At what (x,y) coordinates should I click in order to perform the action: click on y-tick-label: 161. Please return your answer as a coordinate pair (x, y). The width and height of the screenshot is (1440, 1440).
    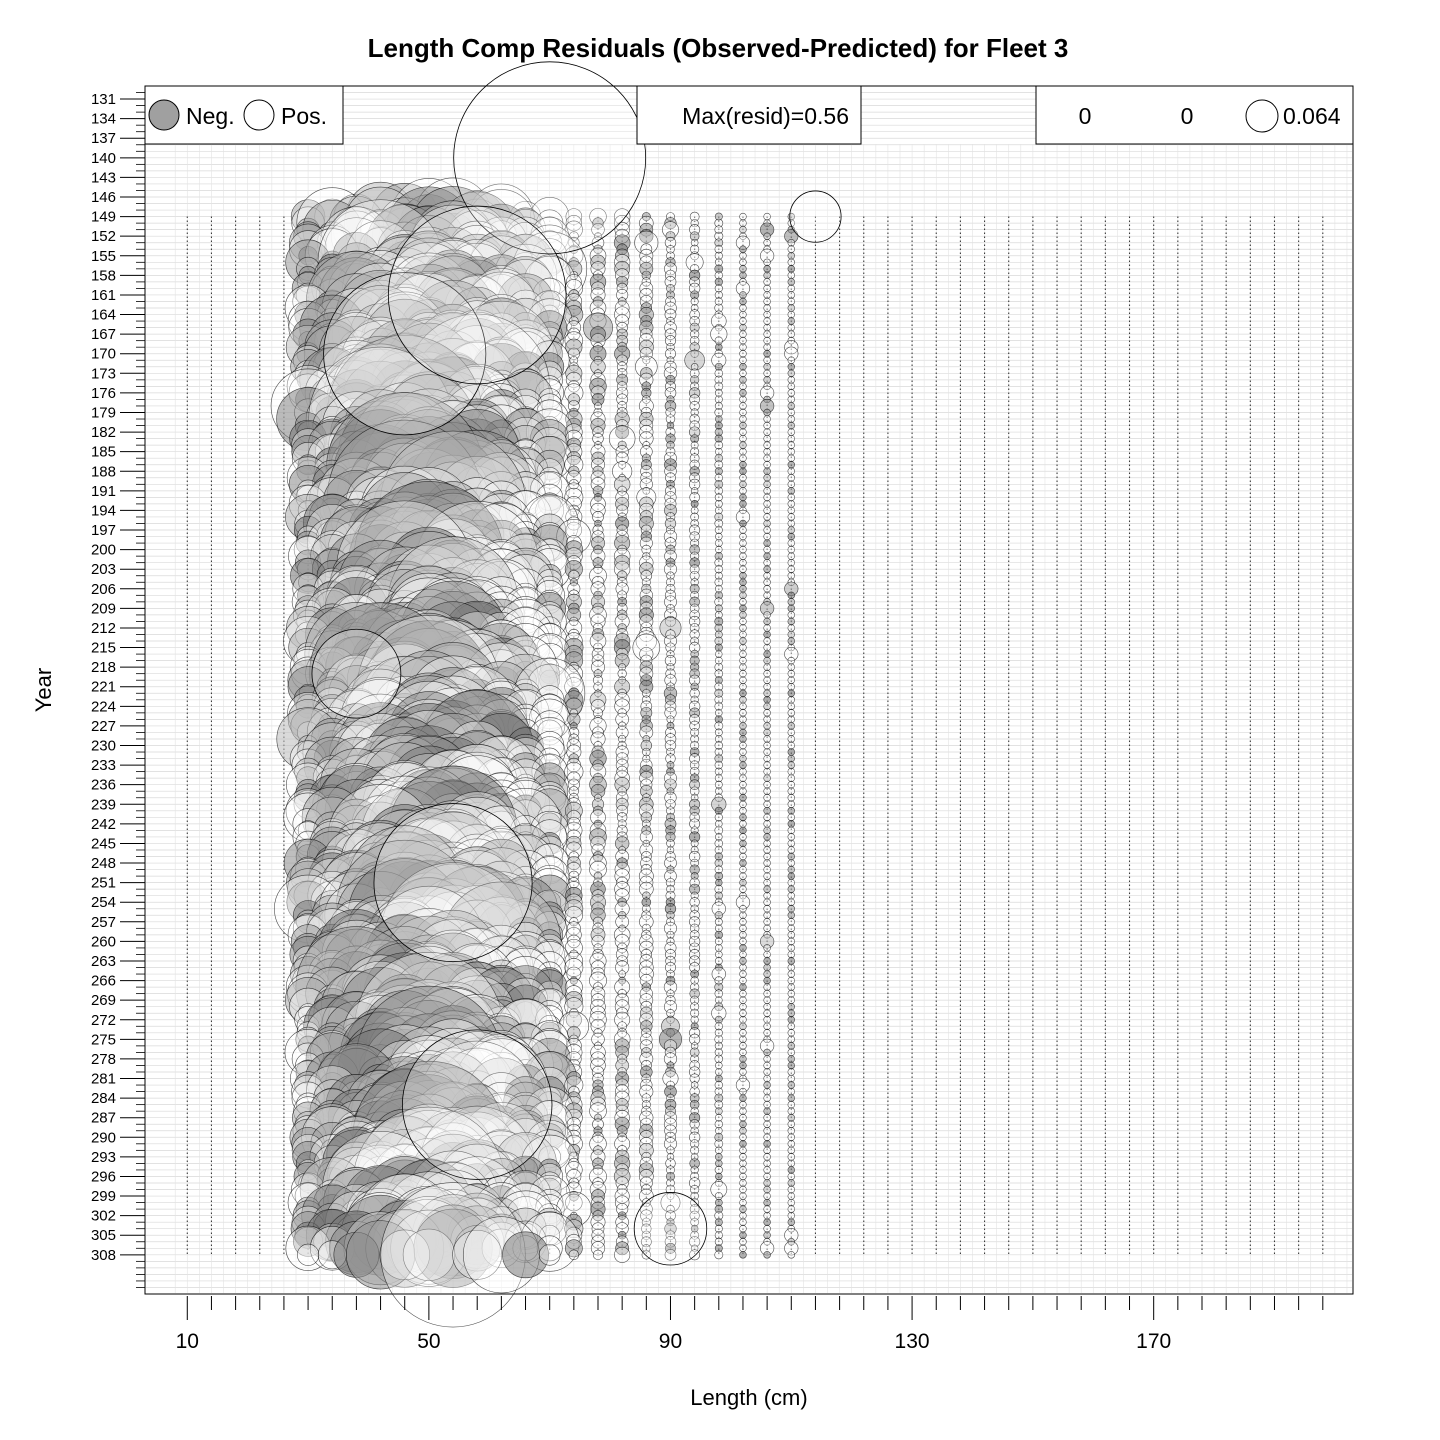
    Looking at the image, I should click on (103, 295).